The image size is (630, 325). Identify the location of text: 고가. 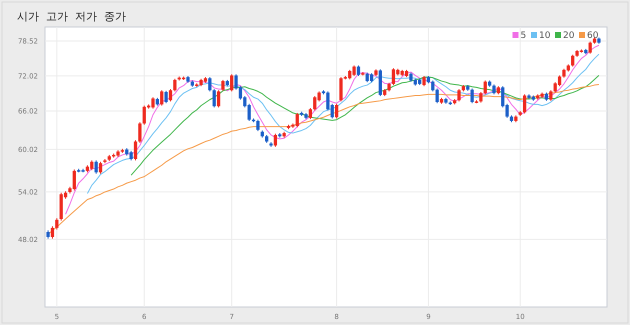
(57, 16).